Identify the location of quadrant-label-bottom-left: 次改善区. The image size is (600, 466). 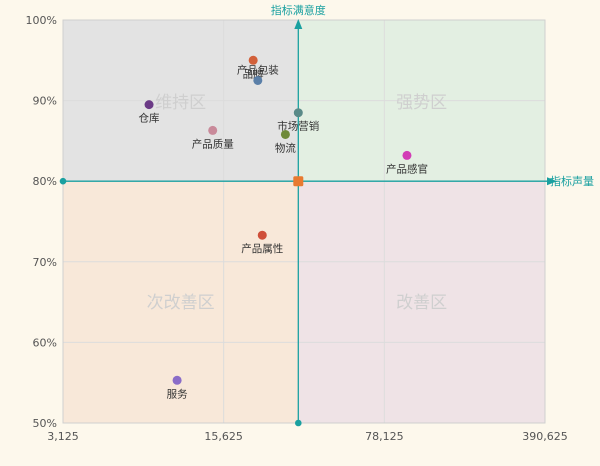
(181, 303).